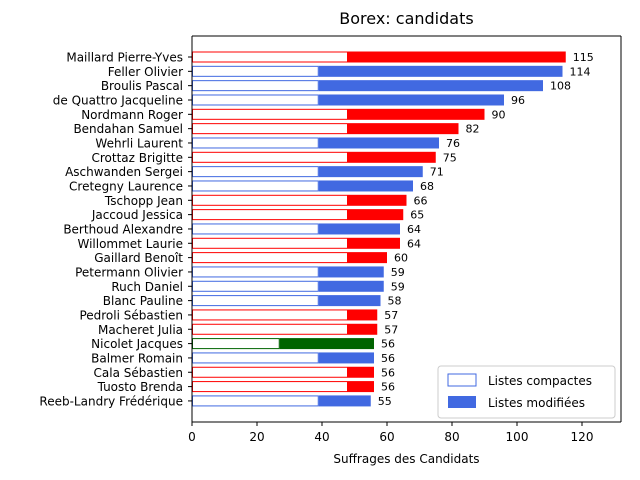  What do you see at coordinates (130, 244) in the screenshot?
I see `candidate-label: Willommet Laurie` at bounding box center [130, 244].